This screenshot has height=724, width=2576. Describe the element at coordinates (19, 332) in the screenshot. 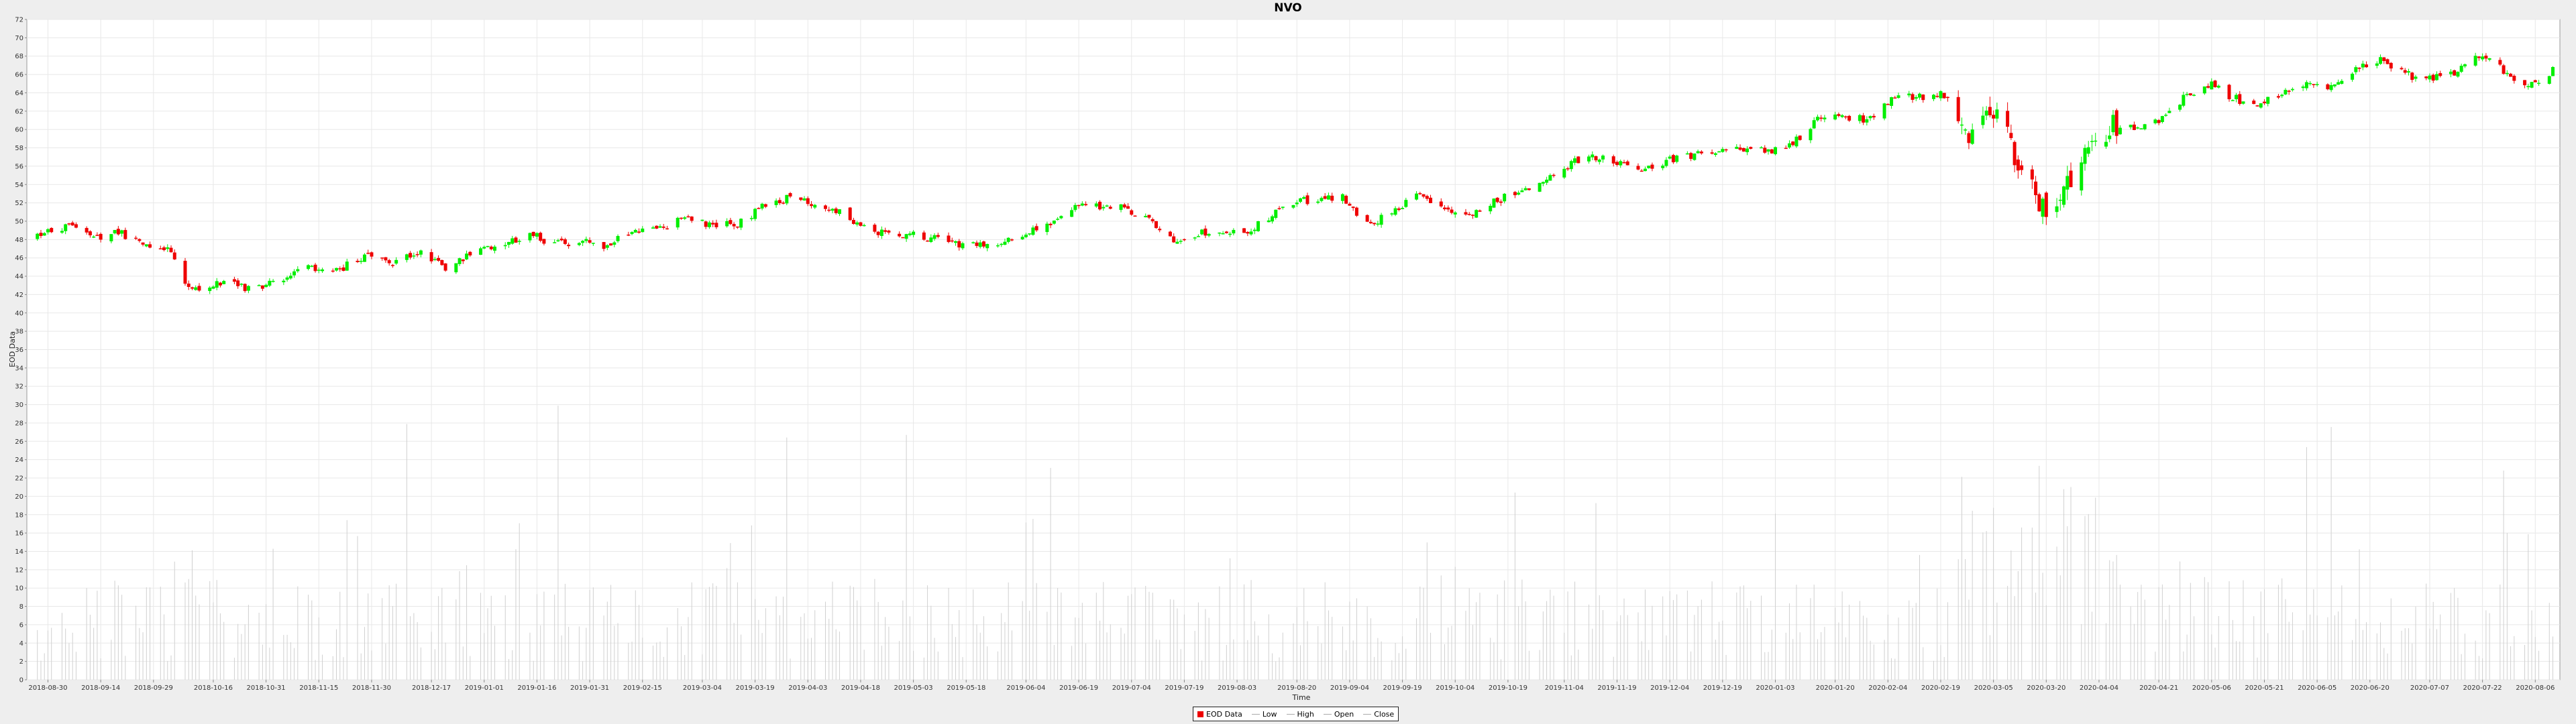

I see `y-tick-label: 38` at that location.